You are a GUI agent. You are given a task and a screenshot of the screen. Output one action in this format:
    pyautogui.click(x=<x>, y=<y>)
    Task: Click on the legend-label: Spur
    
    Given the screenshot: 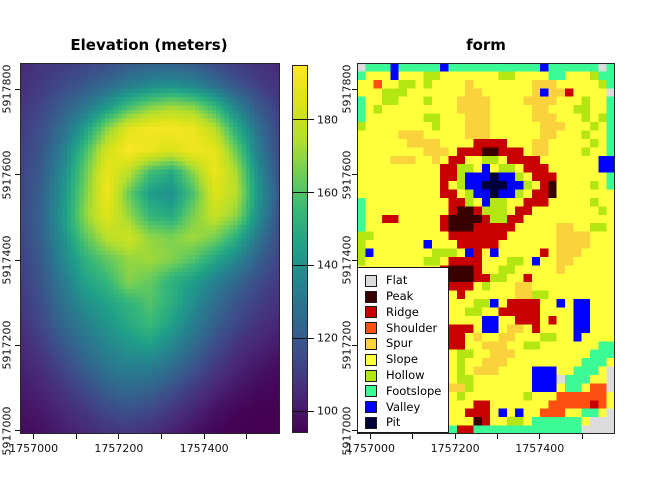 What is the action you would take?
    pyautogui.click(x=399, y=343)
    